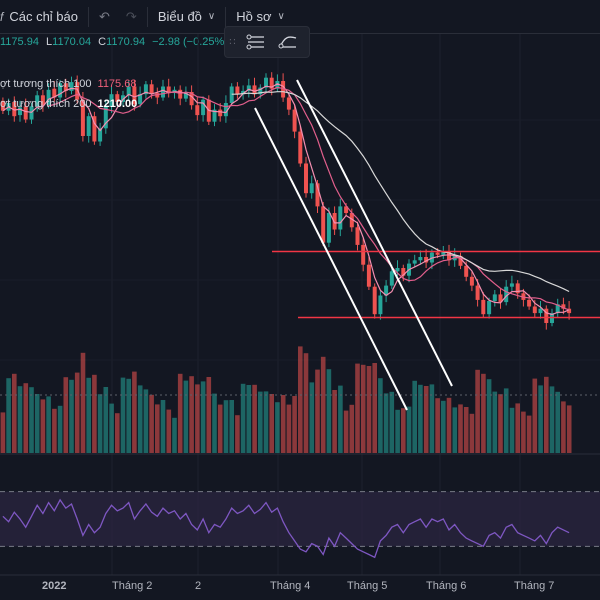 This screenshot has width=600, height=600. Describe the element at coordinates (255, 42) in the screenshot. I see `line-tools-button` at that location.